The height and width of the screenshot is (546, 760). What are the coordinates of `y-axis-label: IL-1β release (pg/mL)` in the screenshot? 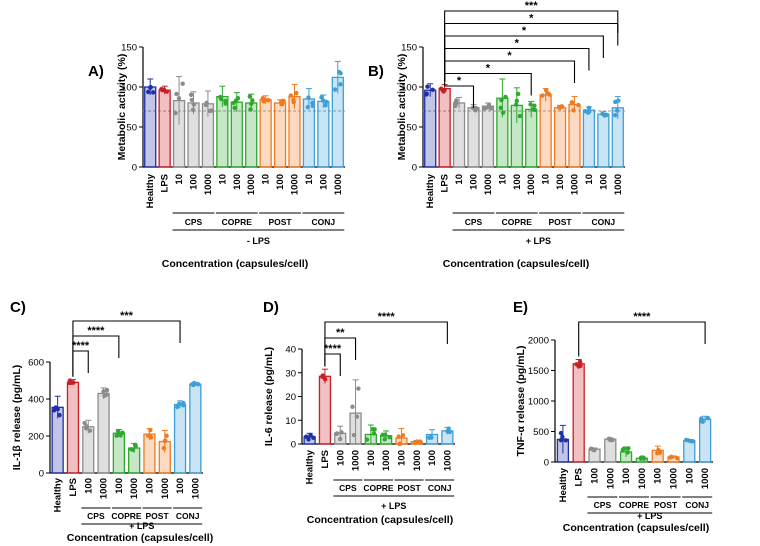 It's located at (17, 418).